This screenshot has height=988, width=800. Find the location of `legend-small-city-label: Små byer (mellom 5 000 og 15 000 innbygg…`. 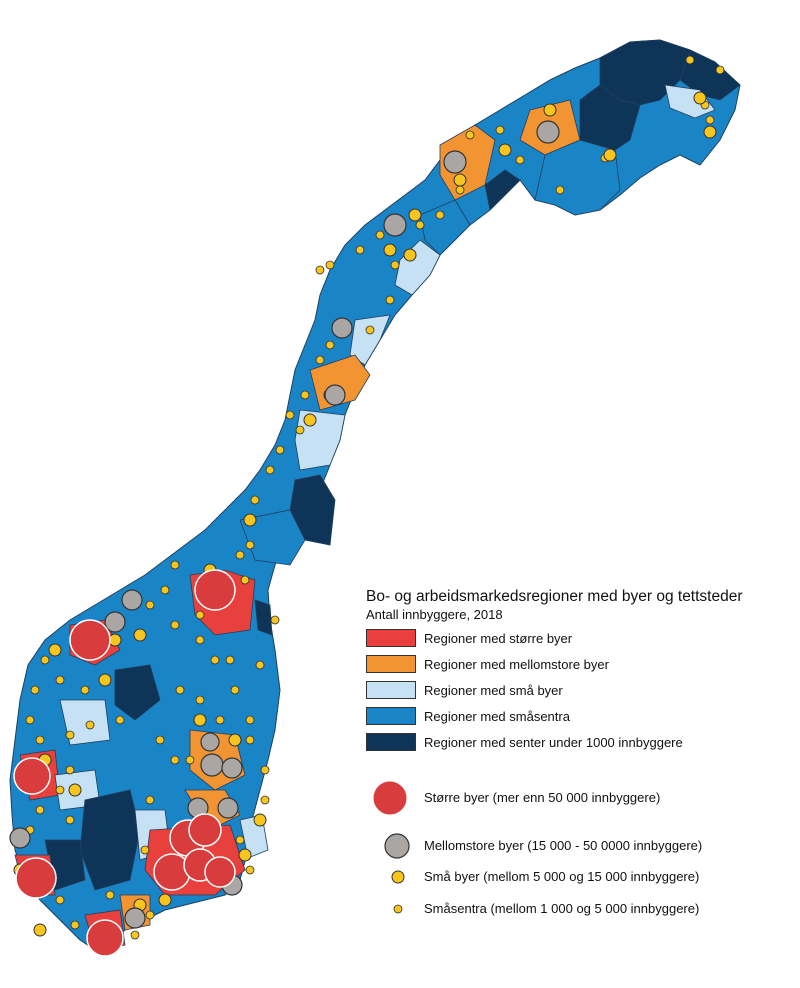

legend-small-city-label: Små byer (mellom 5 000 og 15 000 innbygg… is located at coordinates (562, 876).